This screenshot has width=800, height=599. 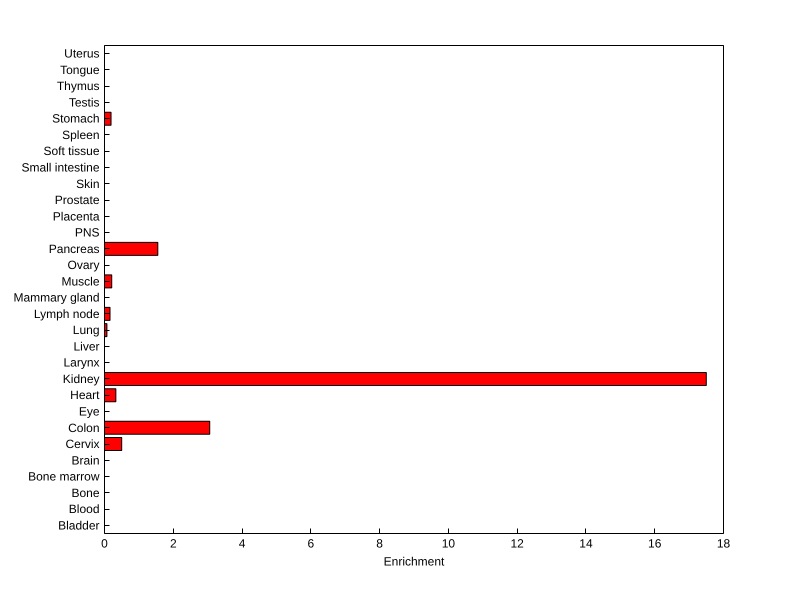 I want to click on y-tick-label: Stomach, so click(x=76, y=119).